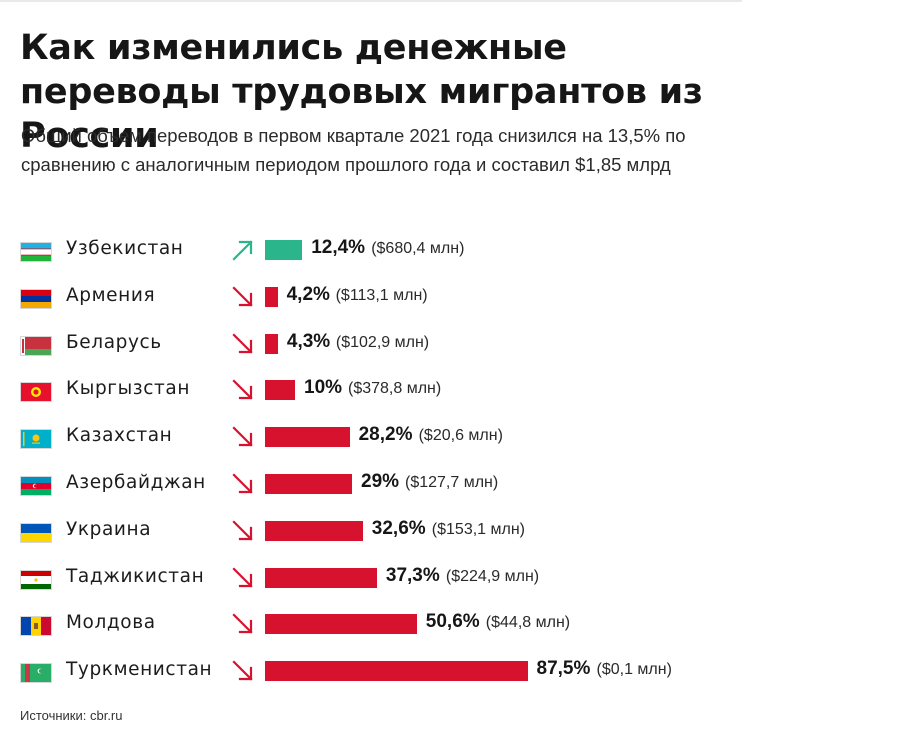  What do you see at coordinates (381, 295) in the screenshot?
I see `amount-label: ($113,1 млн)` at bounding box center [381, 295].